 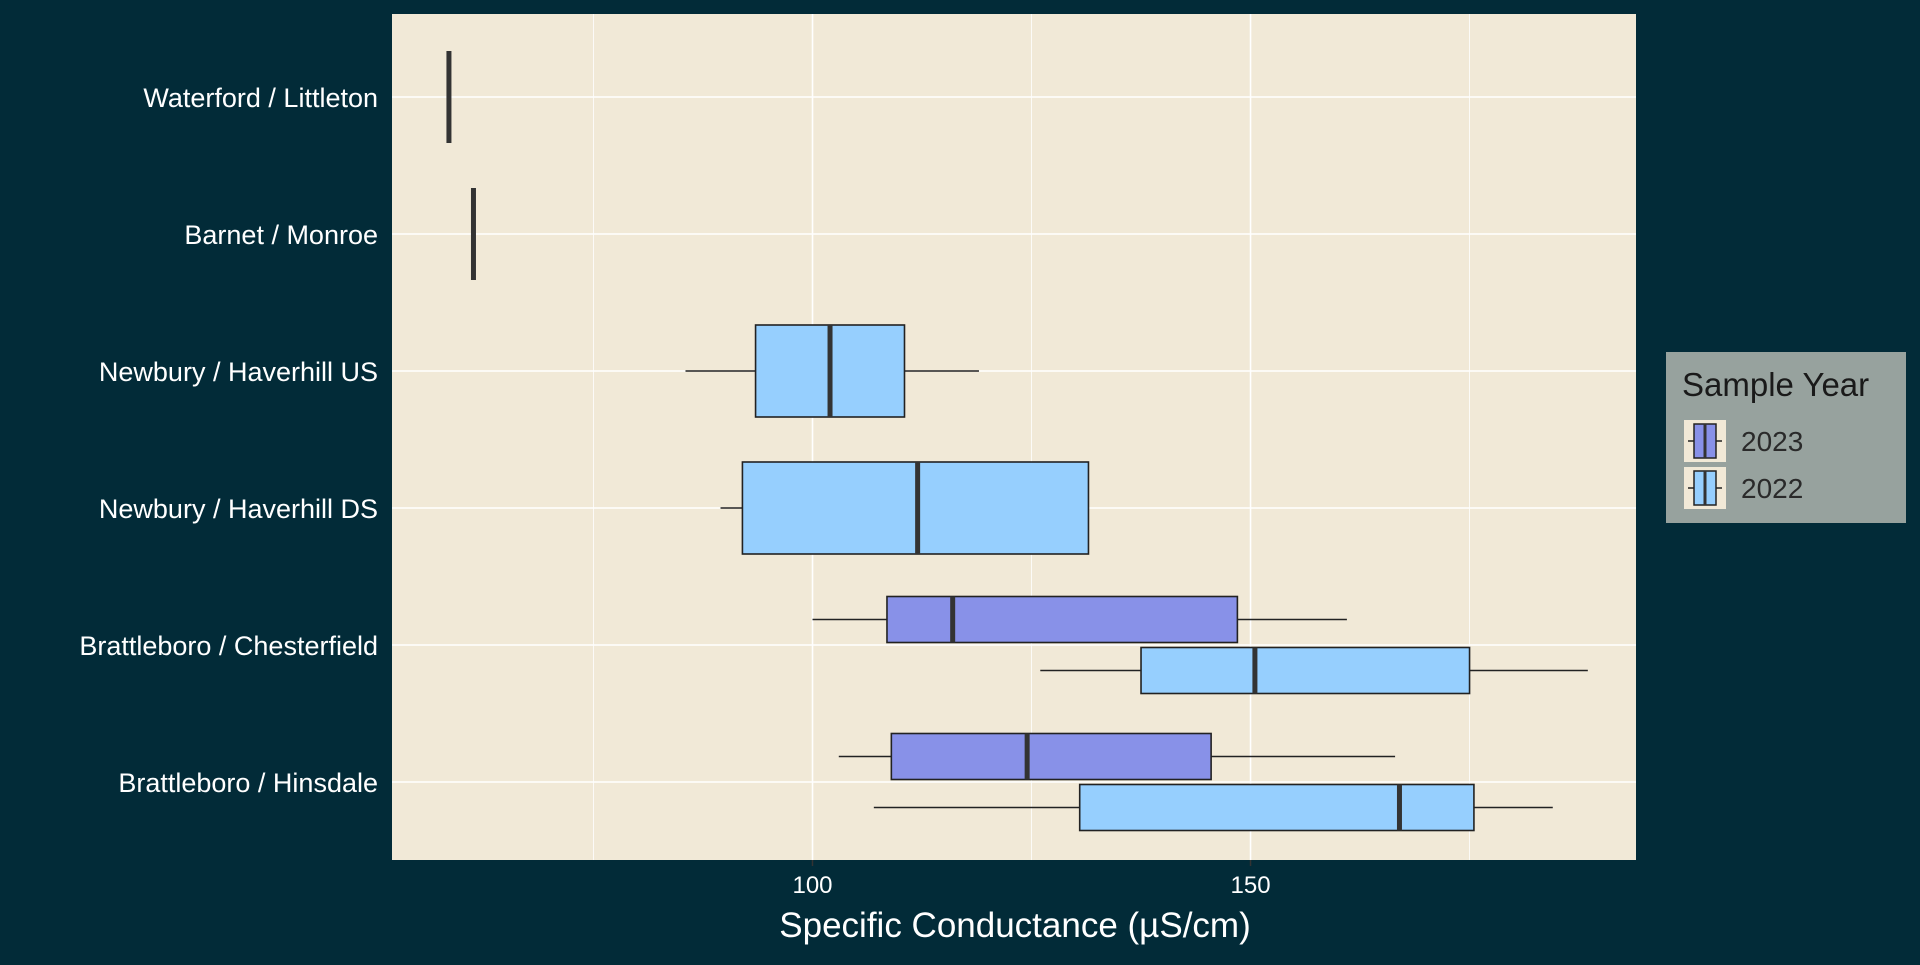 What do you see at coordinates (1251, 885) in the screenshot?
I see `x-tick-label: 150` at bounding box center [1251, 885].